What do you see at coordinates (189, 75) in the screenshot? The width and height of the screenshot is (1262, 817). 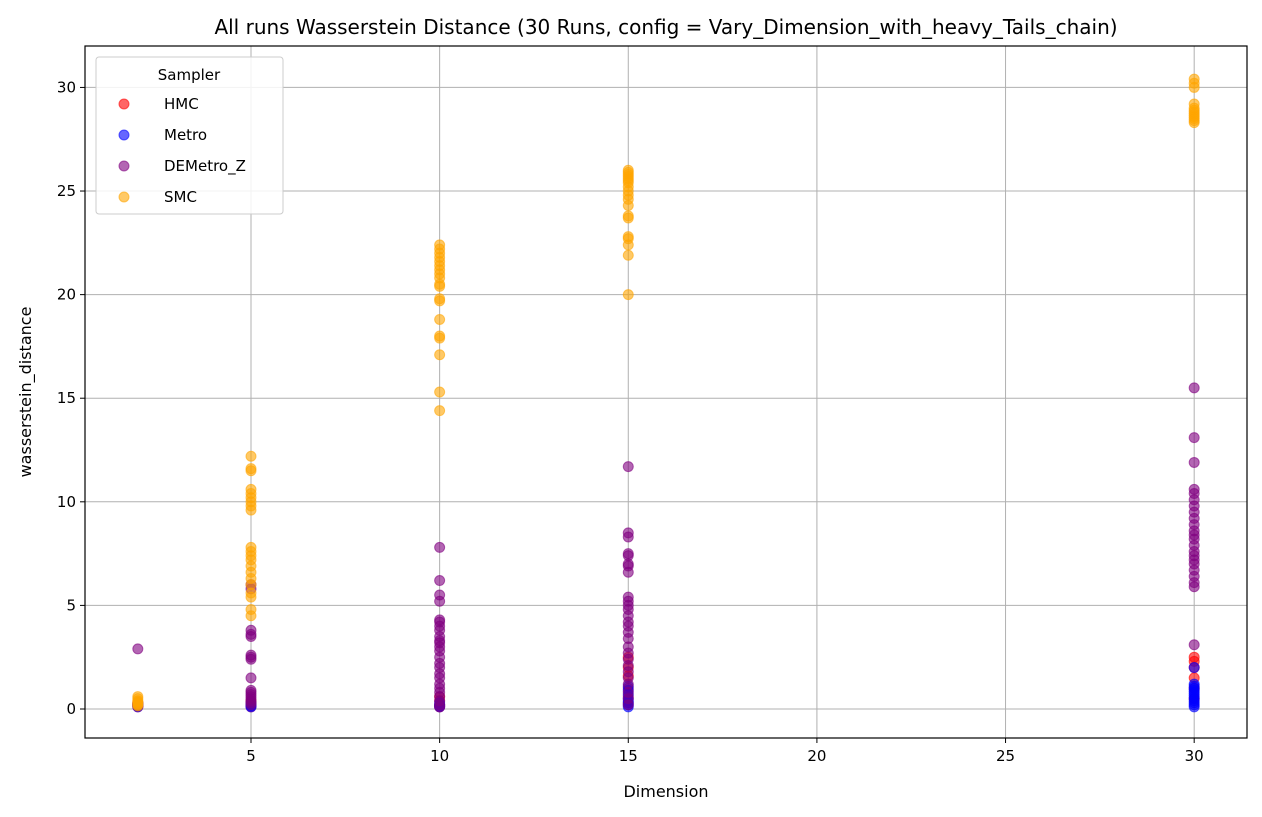 I see `legend-title: Sampler` at bounding box center [189, 75].